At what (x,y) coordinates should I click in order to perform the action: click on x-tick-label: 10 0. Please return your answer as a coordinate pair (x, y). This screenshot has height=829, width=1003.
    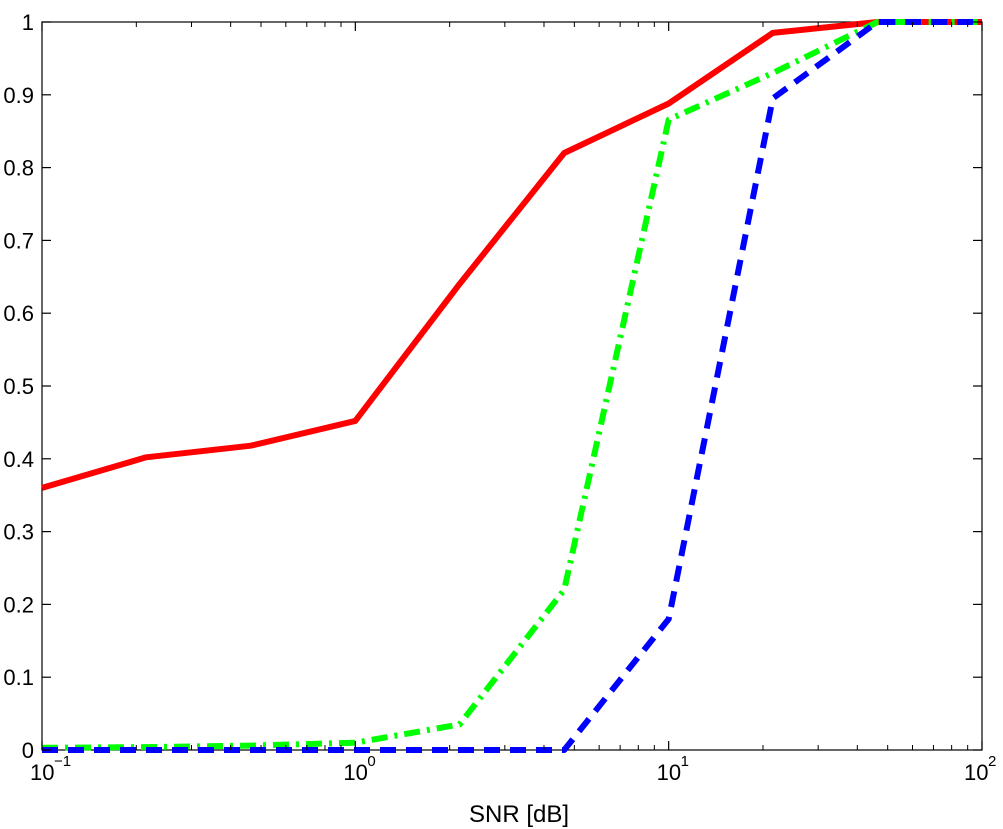
    Looking at the image, I should click on (359, 769).